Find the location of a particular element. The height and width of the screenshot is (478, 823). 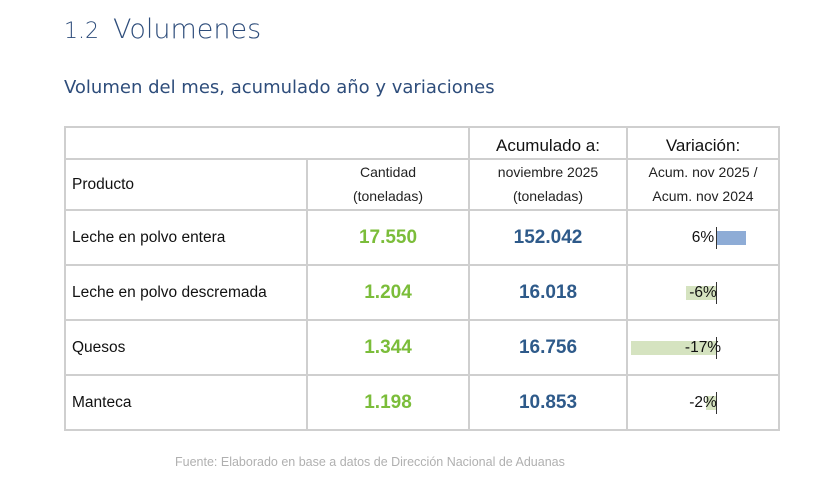

variacion-cell: -17% is located at coordinates (703, 347).